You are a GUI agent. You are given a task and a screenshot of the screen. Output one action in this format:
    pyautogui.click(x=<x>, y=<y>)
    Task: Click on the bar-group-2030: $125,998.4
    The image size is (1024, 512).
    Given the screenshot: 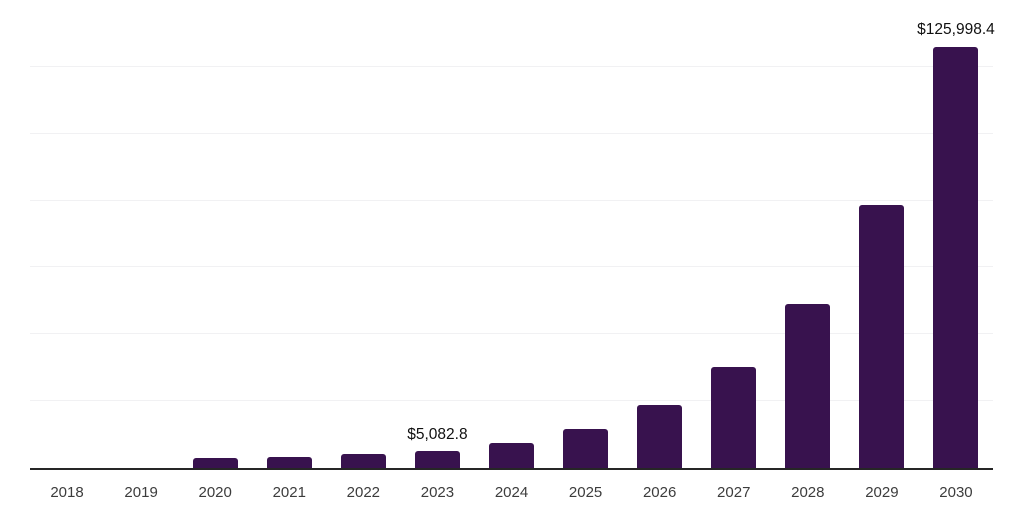 What is the action you would take?
    pyautogui.click(x=956, y=234)
    